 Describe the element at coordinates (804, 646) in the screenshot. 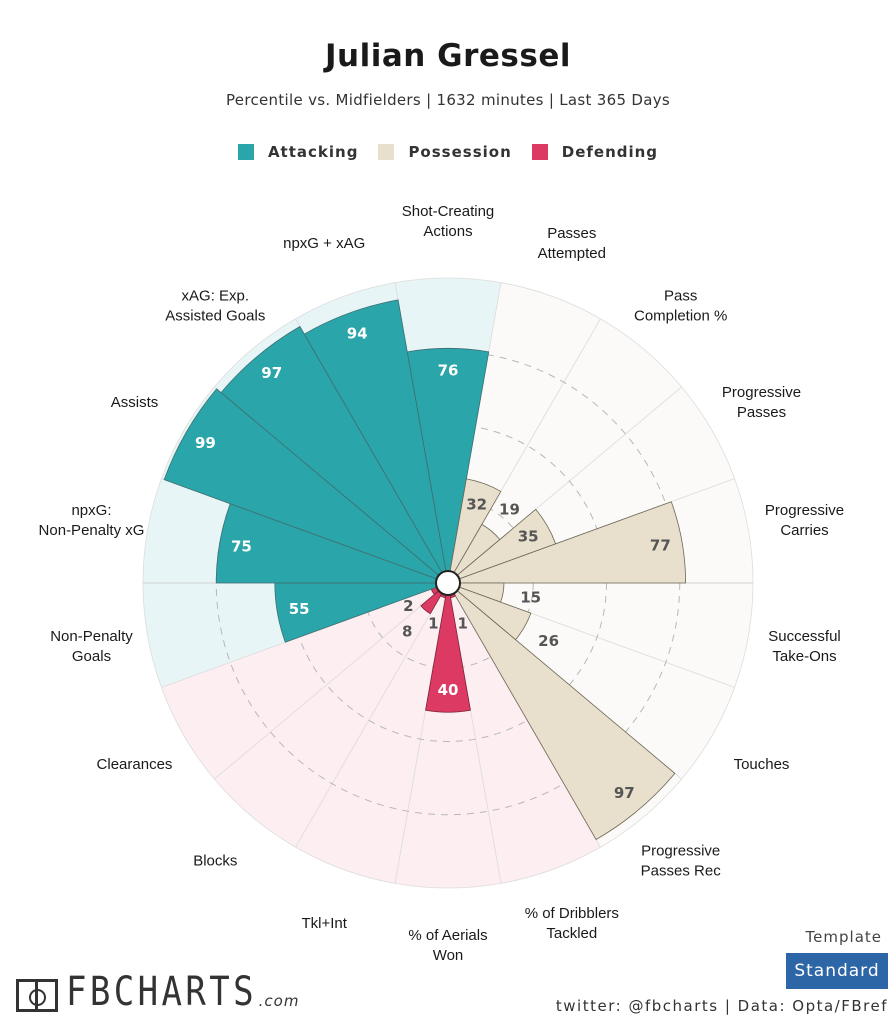

I see `category-label-successful-take-ons: Successful Take-Ons` at that location.